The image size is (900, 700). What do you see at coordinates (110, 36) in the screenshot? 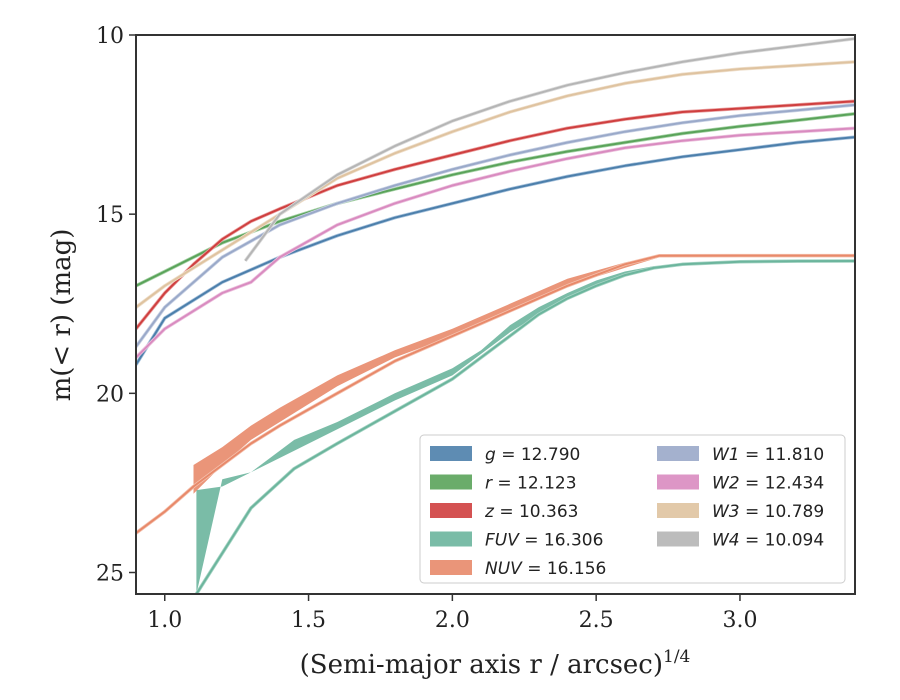
I see `y-tick-label: 10` at bounding box center [110, 36].